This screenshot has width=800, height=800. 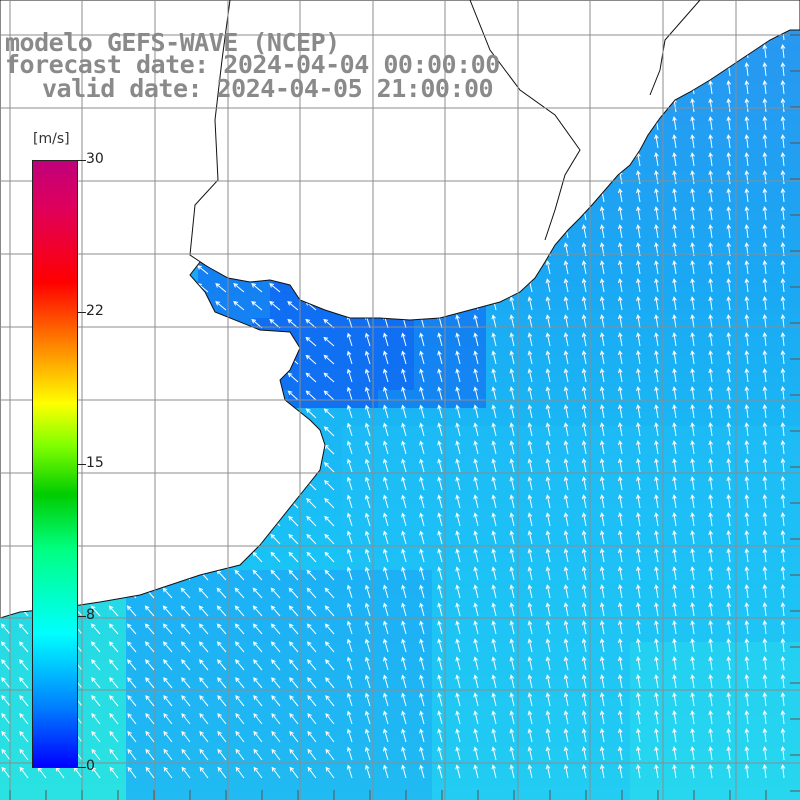 What do you see at coordinates (268, 88) in the screenshot?
I see `title-valid-date: valid date: 2024-04-05 21:00:00` at bounding box center [268, 88].